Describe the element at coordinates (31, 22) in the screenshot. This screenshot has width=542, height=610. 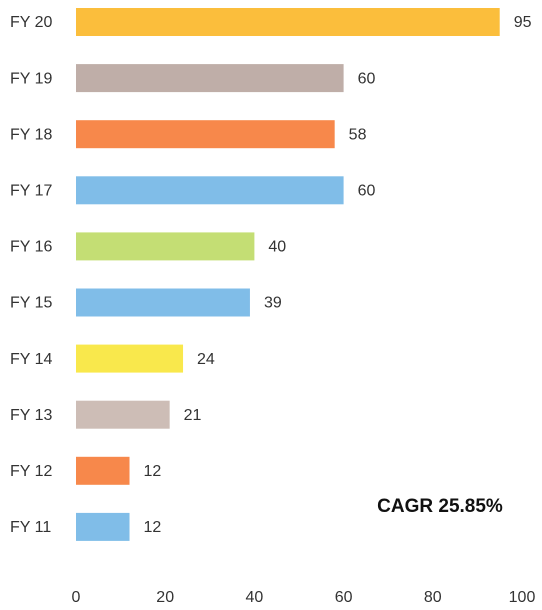
I see `y-tick-label: FY 20` at that location.